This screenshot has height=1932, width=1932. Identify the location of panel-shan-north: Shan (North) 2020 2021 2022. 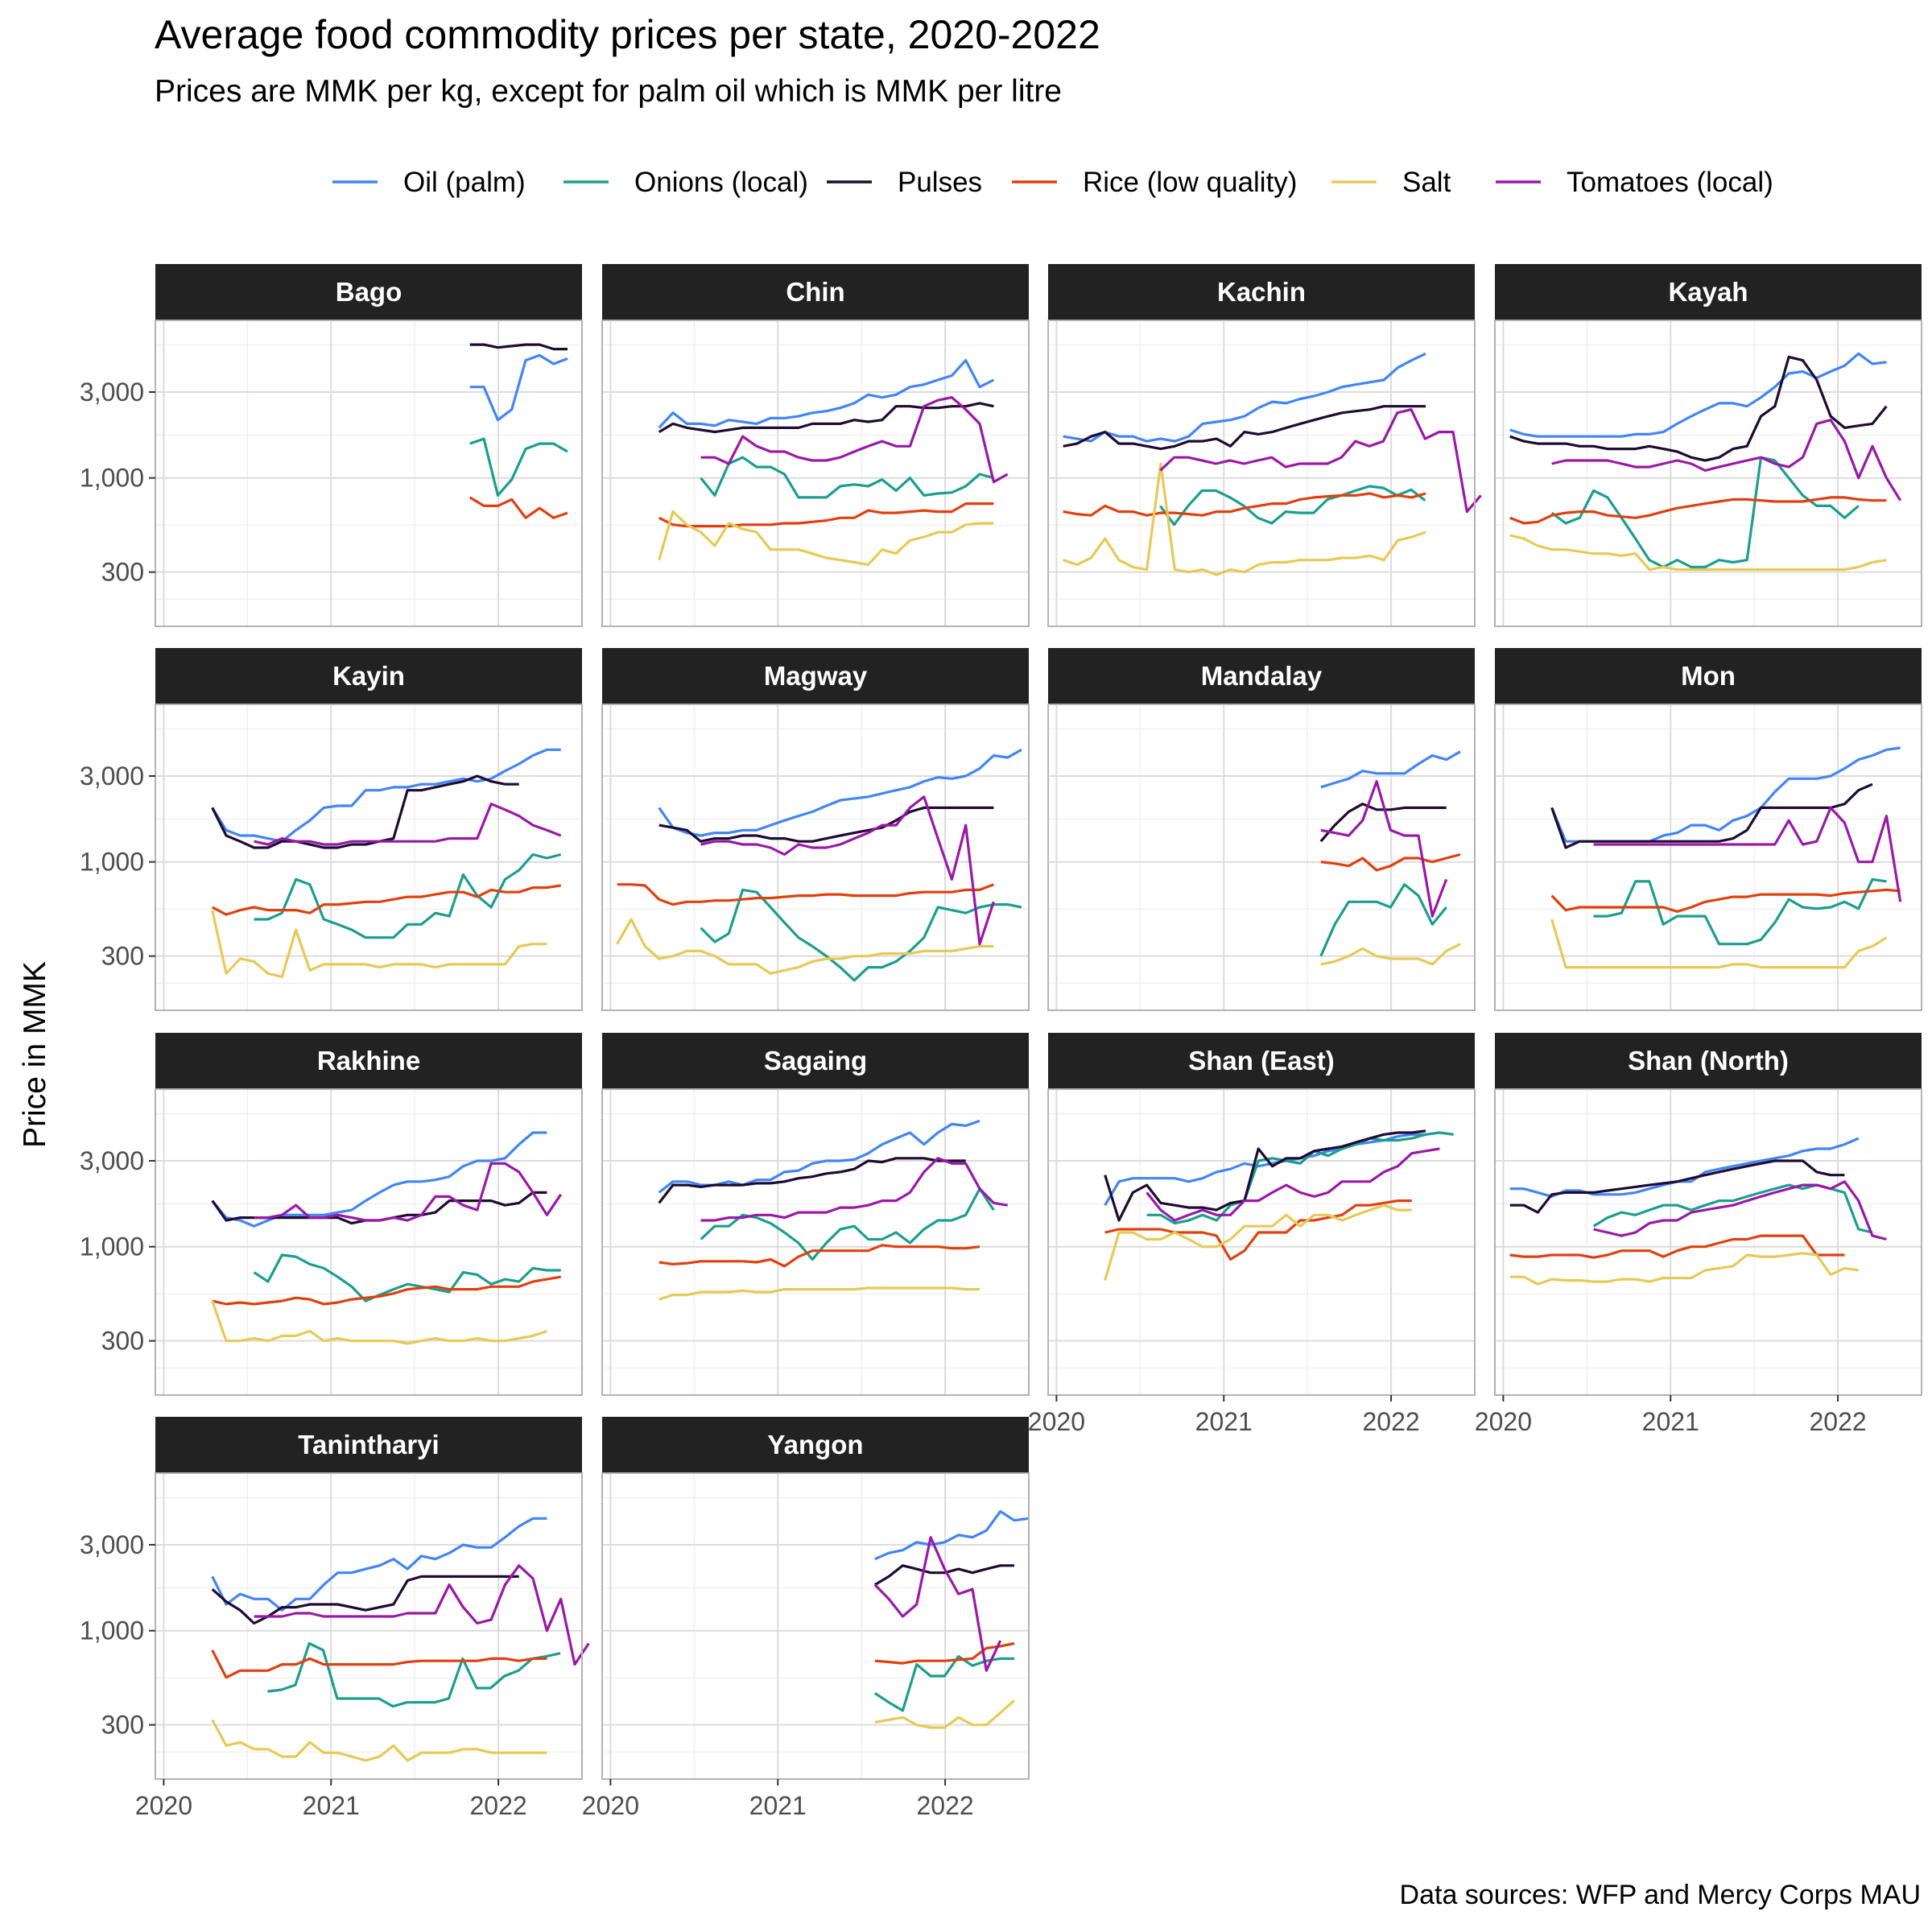
(1698, 1234).